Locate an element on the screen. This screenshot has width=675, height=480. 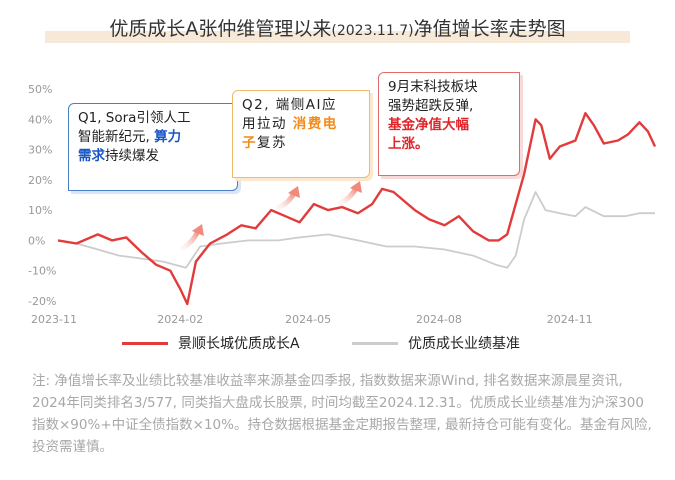
annotation-q1-line1: Q1, Sora引领人工 is located at coordinates (134, 118).